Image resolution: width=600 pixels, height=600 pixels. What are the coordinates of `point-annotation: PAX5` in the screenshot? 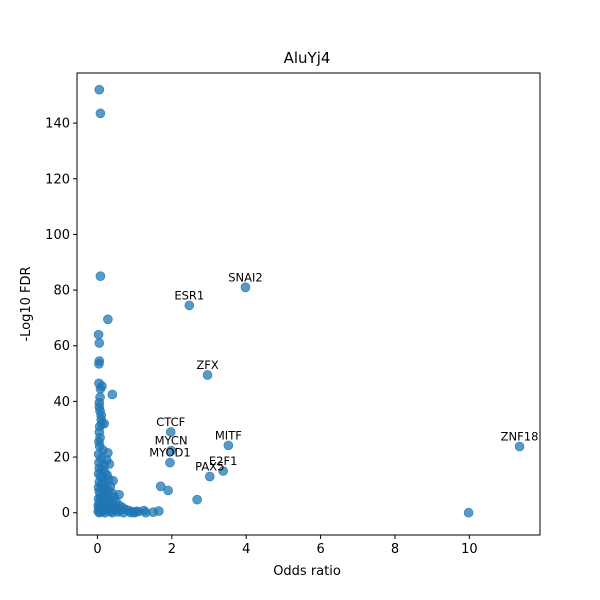 It's located at (209, 467).